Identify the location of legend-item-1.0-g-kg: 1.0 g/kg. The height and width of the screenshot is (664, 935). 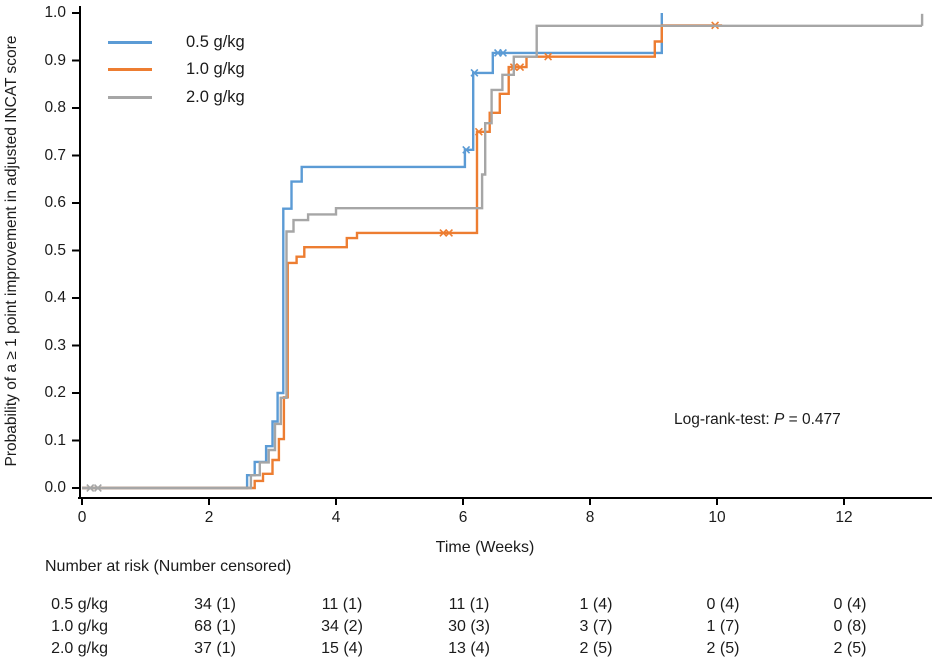
(176, 70).